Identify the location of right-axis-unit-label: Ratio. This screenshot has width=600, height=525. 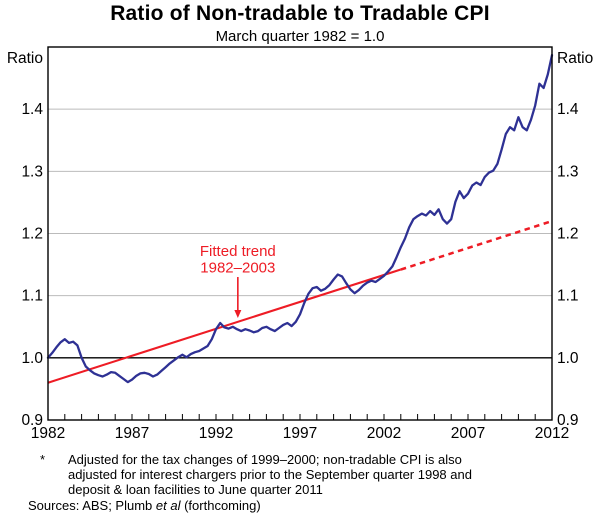
(575, 58).